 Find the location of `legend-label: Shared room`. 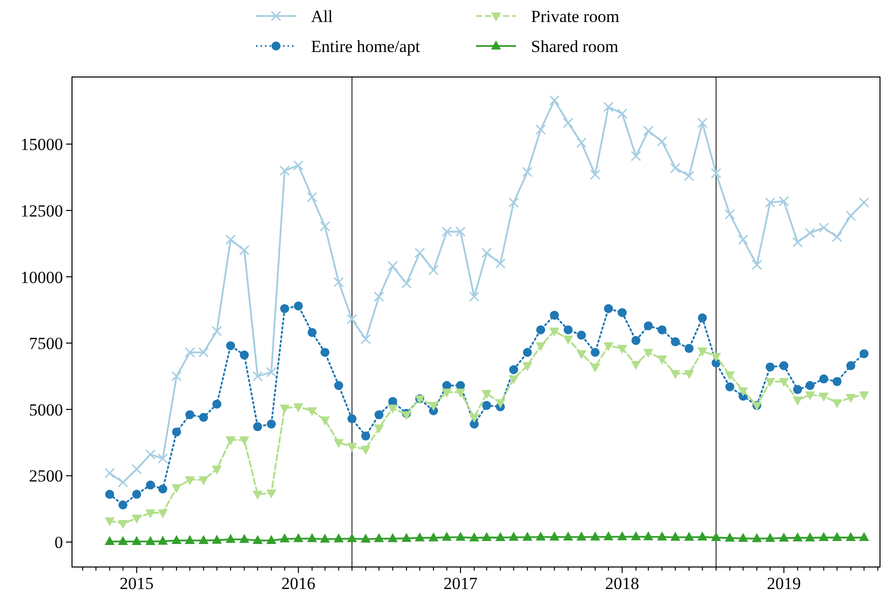

legend-label: Shared room is located at coordinates (574, 46).